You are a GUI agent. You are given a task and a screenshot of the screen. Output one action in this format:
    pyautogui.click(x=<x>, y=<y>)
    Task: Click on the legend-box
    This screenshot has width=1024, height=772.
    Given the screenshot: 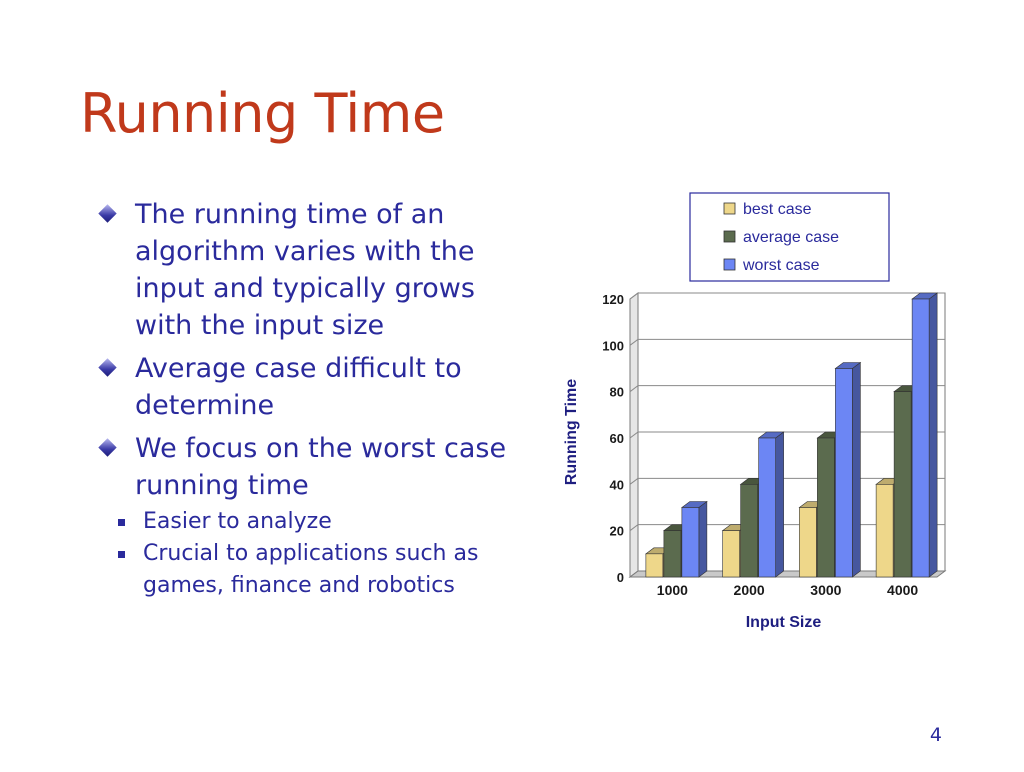 What is the action you would take?
    pyautogui.click(x=789, y=237)
    